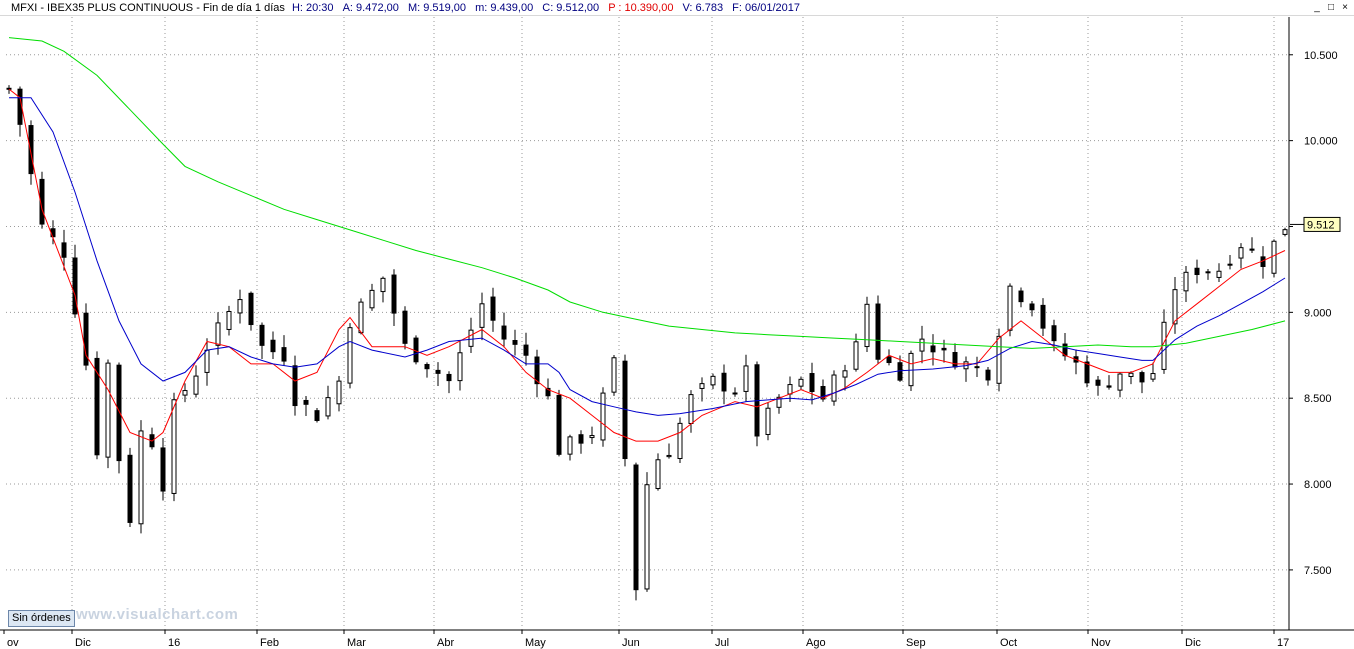 The height and width of the screenshot is (649, 1354). I want to click on x-tick-label: 17, so click(1283, 643).